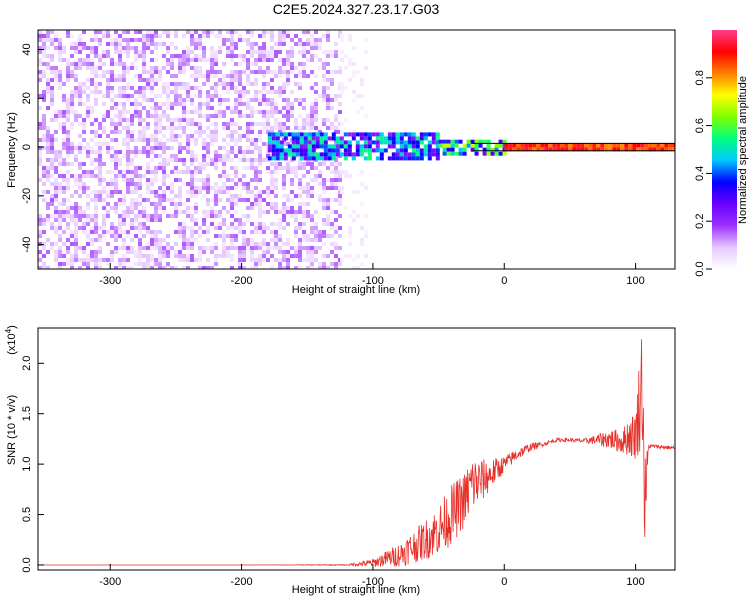  What do you see at coordinates (242, 582) in the screenshot?
I see `x-tick-label: -200` at bounding box center [242, 582].